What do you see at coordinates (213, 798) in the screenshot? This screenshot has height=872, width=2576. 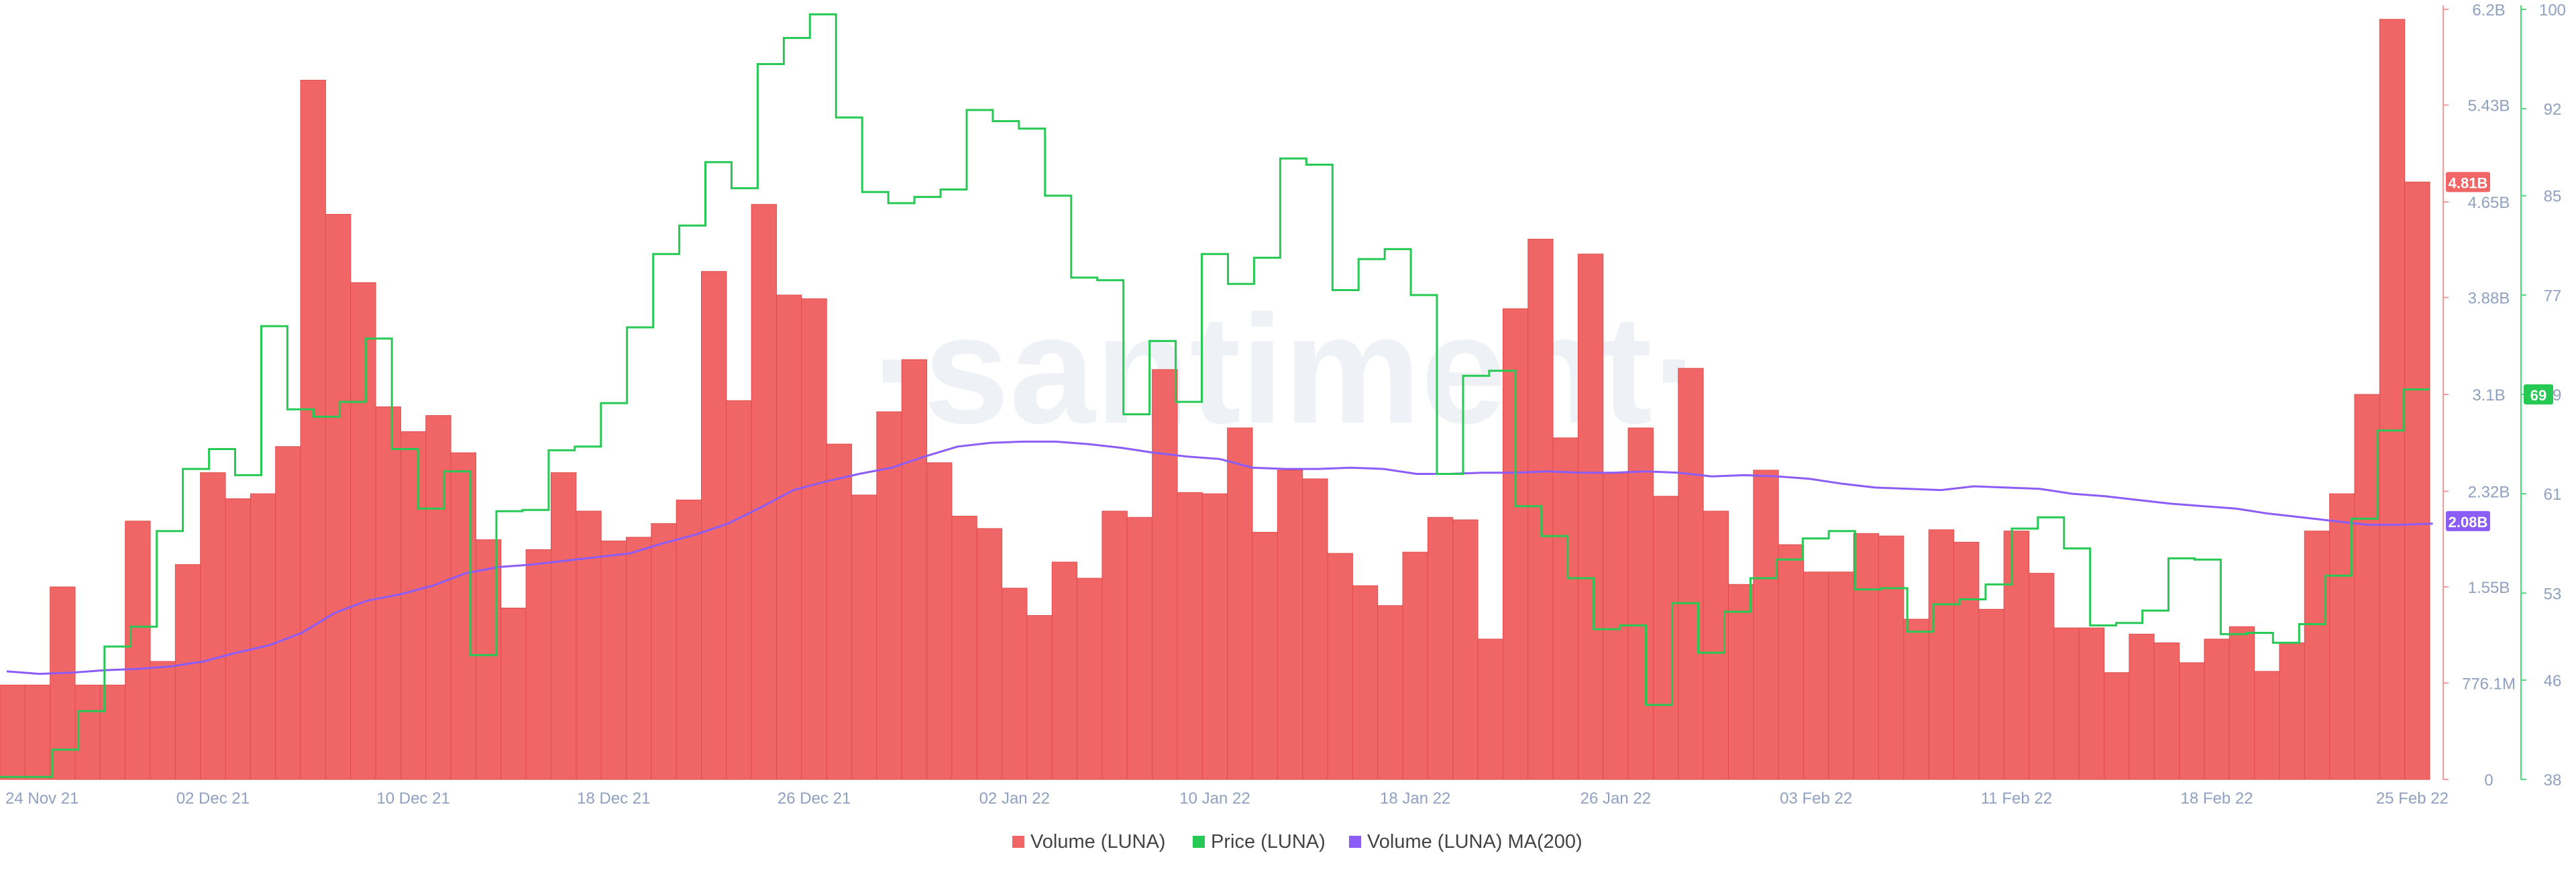 I see `x-axis-tick-label: 02 Dec 21` at bounding box center [213, 798].